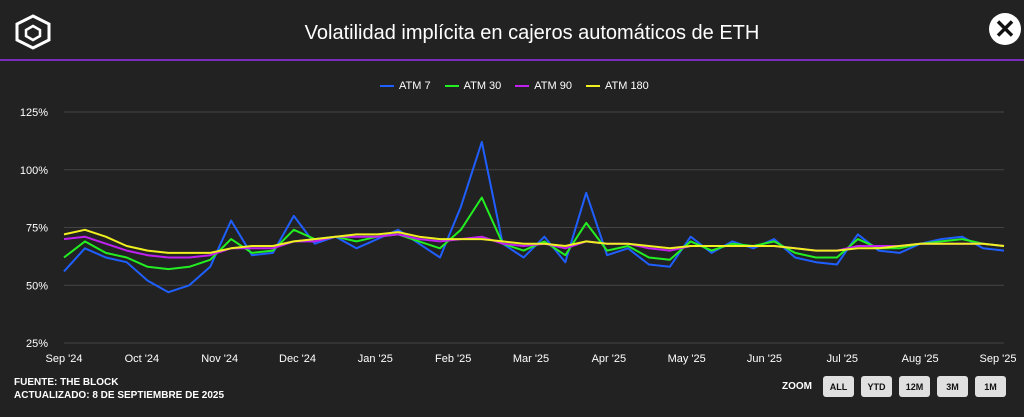 This screenshot has width=1024, height=417. Describe the element at coordinates (142, 359) in the screenshot. I see `x-tick-label: Oct '24` at that location.